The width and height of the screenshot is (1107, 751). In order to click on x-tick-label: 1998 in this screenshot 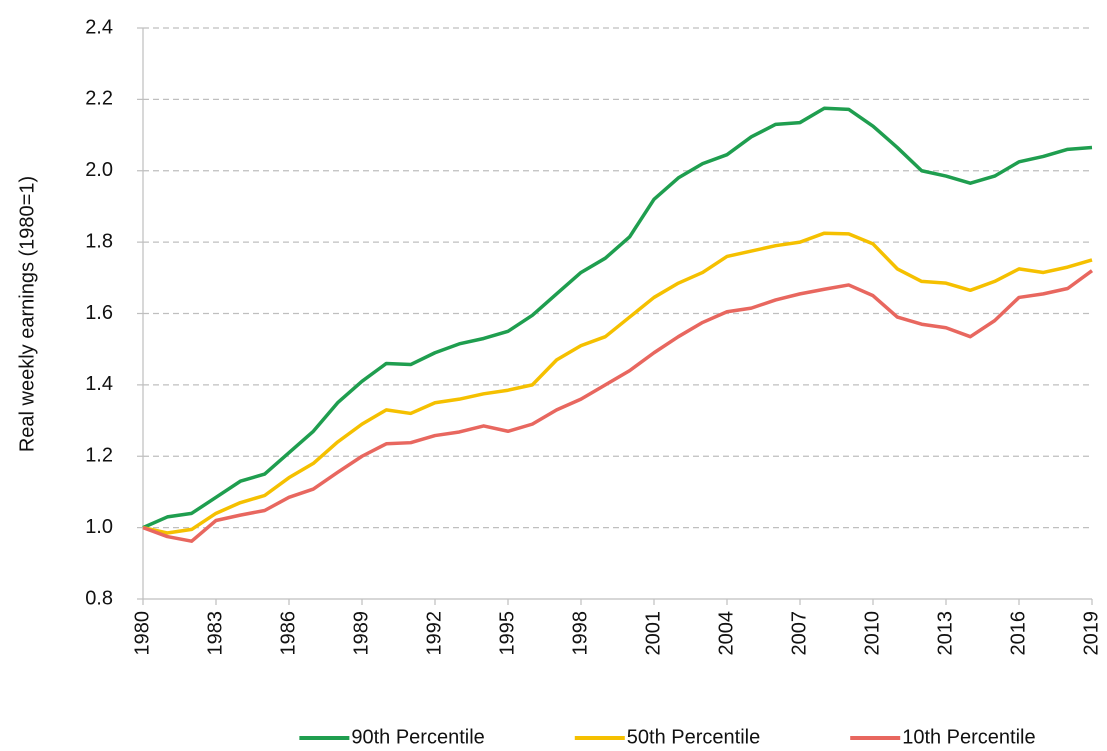, I will do `click(580, 633)`.